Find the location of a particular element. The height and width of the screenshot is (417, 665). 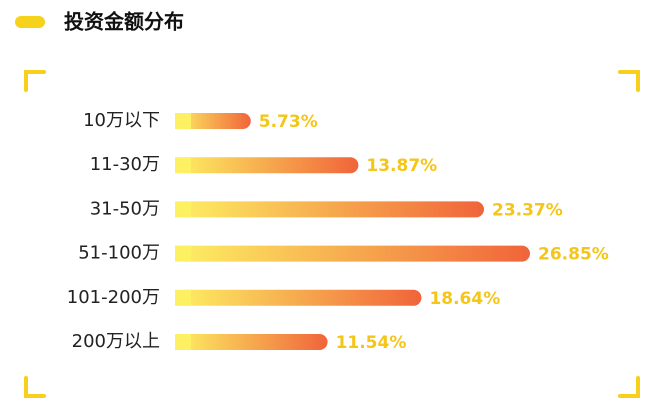

value-label: 5.73% is located at coordinates (288, 122).